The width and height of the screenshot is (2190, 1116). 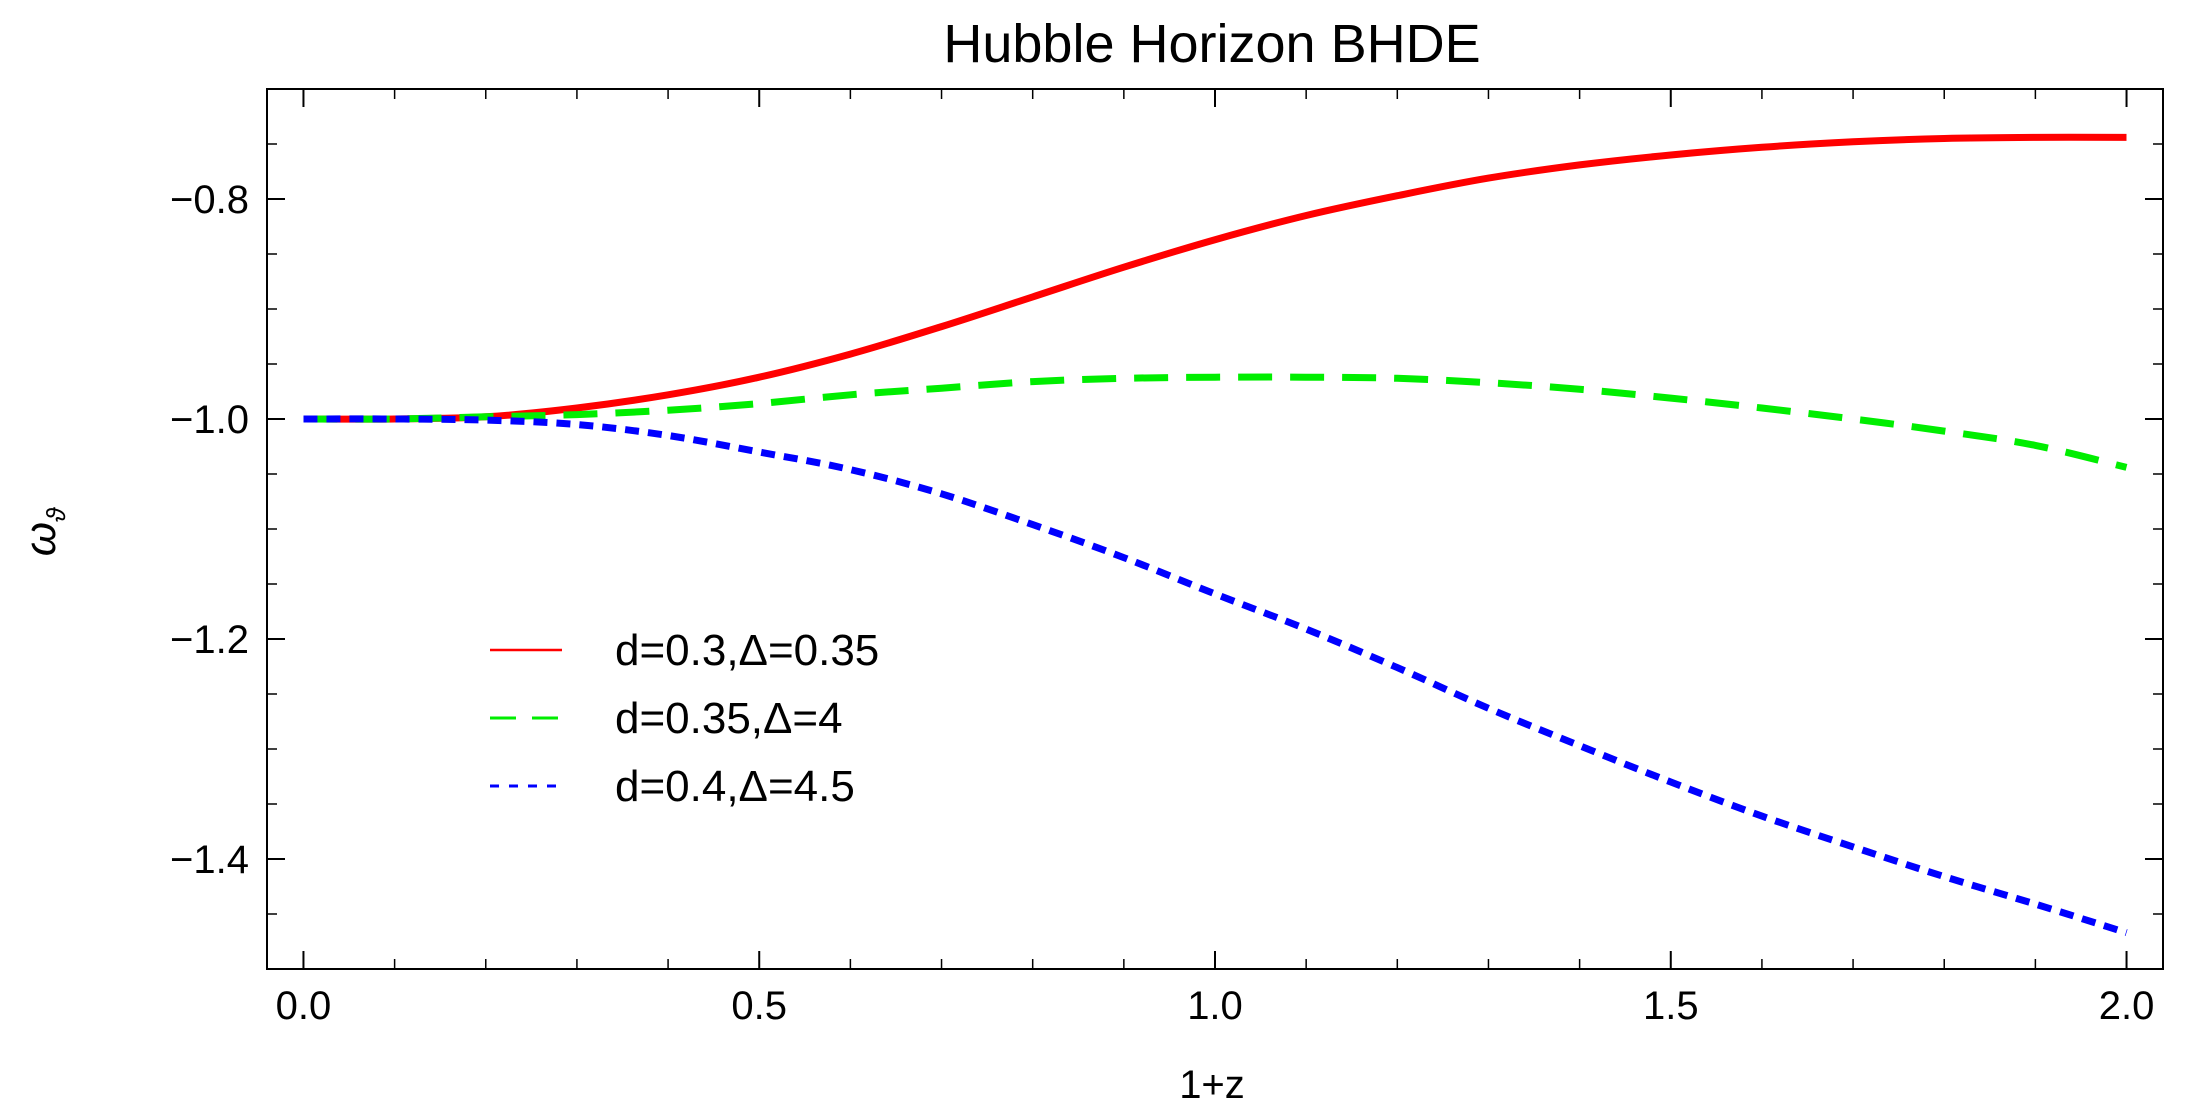 I want to click on y-axis-label-subscript: ϑ, so click(x=56, y=514).